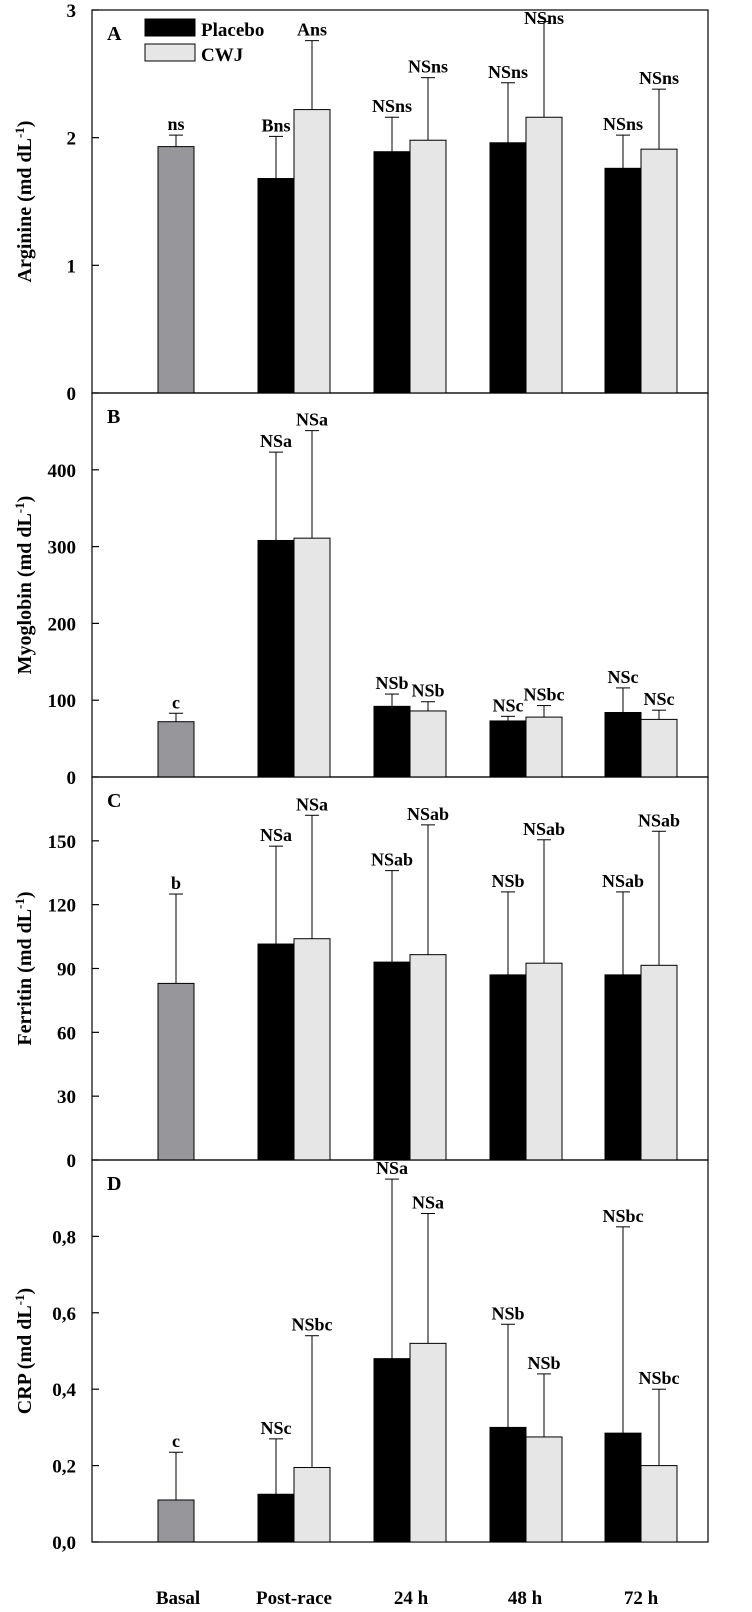  I want to click on panel-a-72h-cwj-annotation: NSns, so click(659, 78).